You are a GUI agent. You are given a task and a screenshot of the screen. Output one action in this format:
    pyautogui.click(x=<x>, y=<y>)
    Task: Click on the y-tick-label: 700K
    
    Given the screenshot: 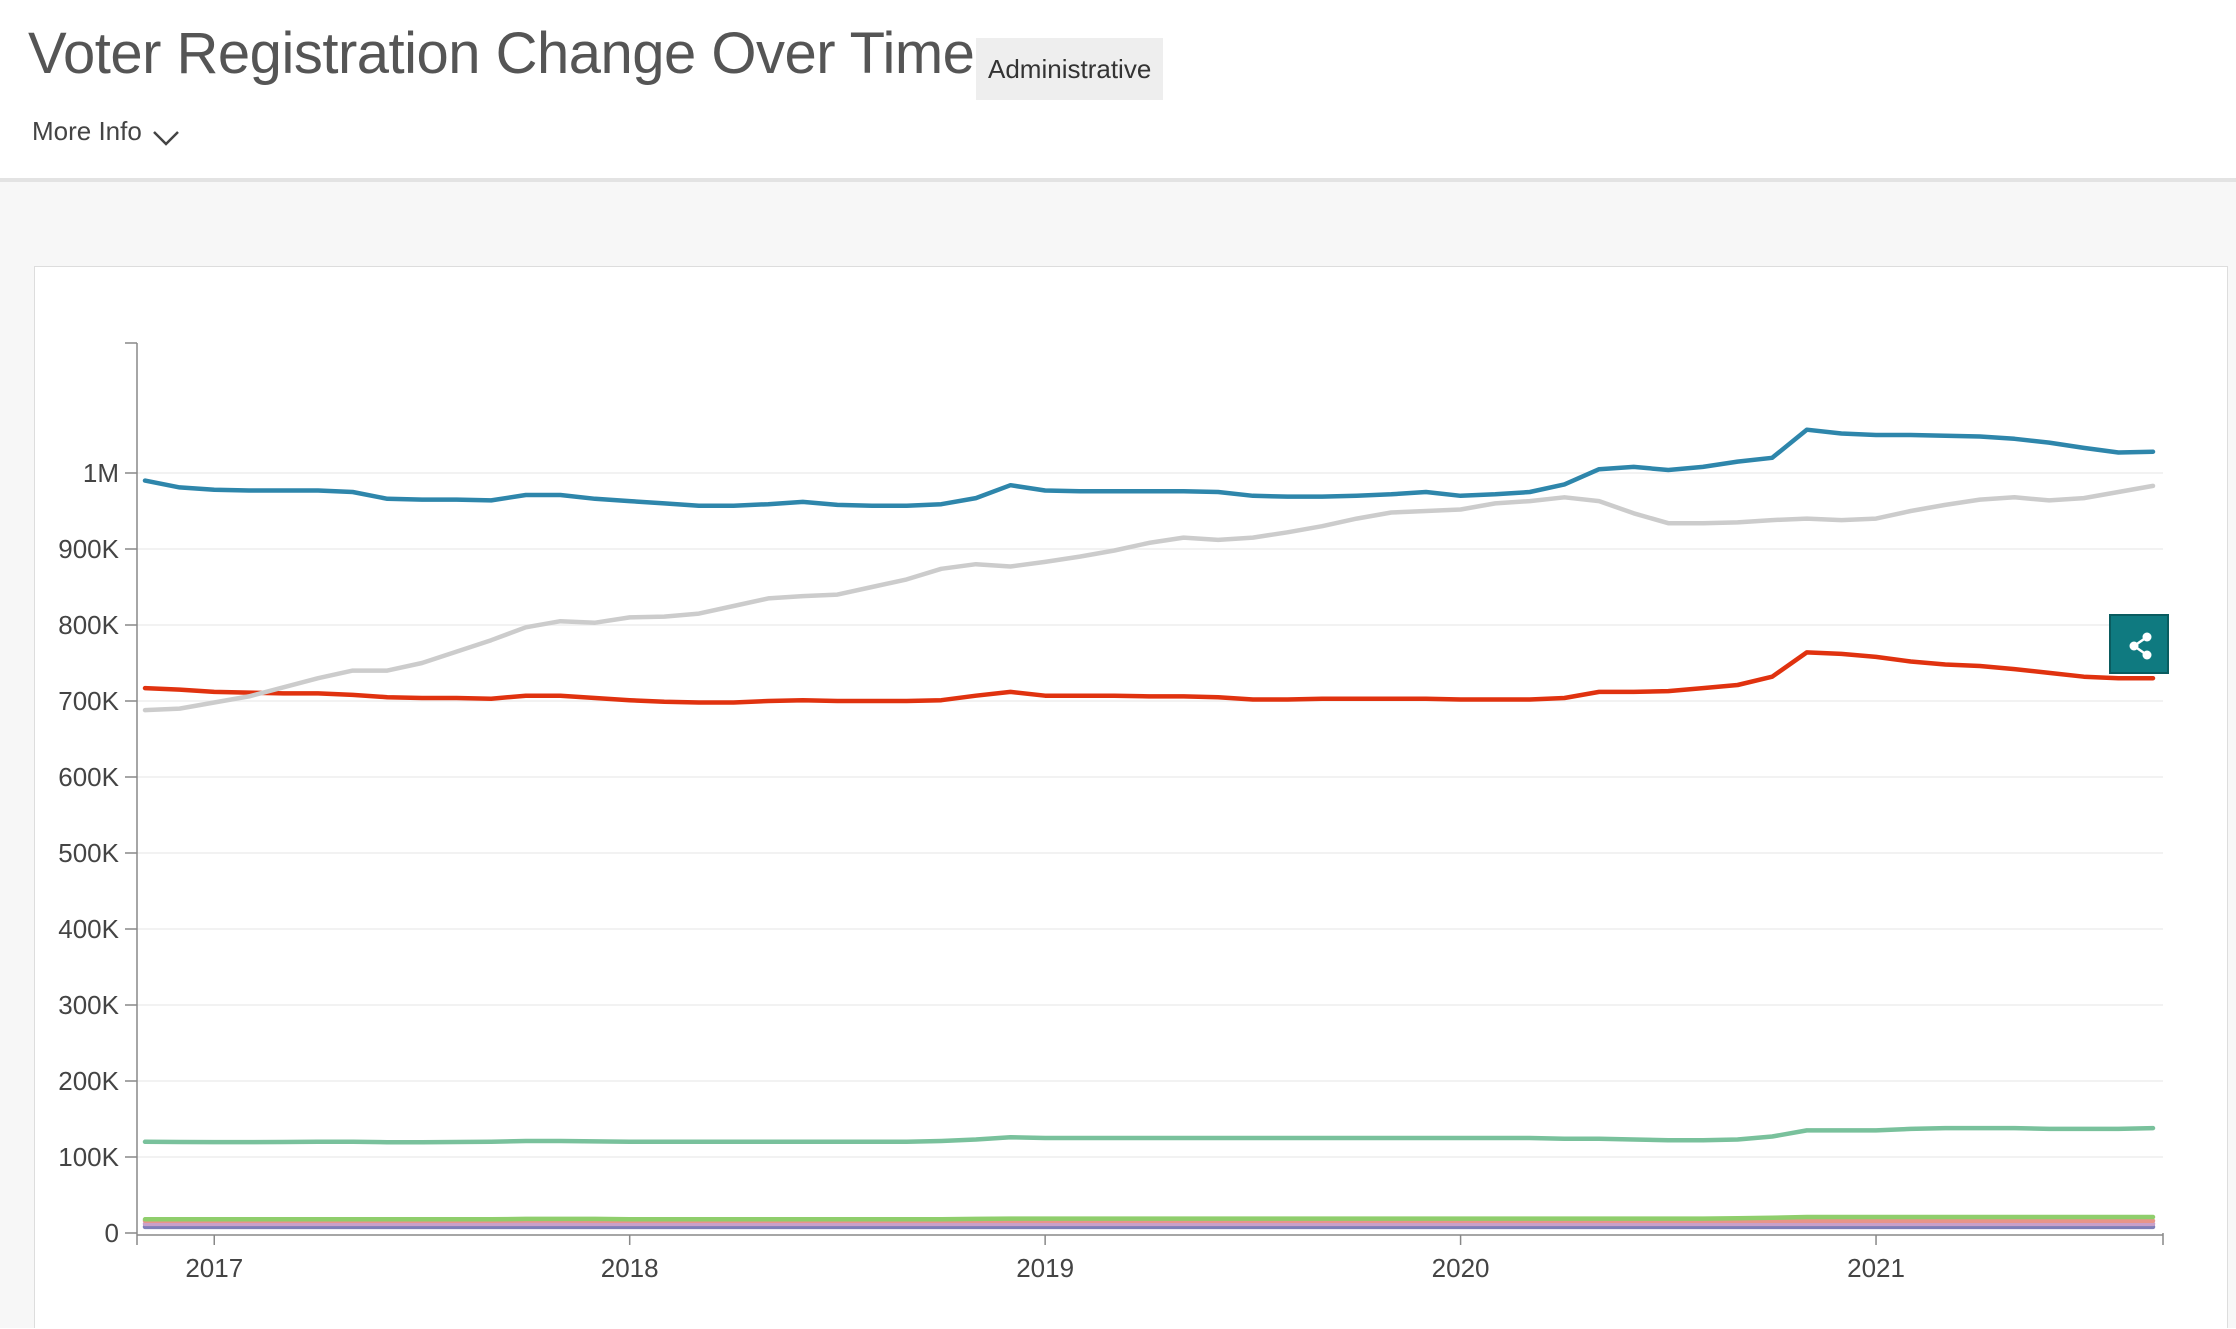 What is the action you would take?
    pyautogui.click(x=88, y=701)
    